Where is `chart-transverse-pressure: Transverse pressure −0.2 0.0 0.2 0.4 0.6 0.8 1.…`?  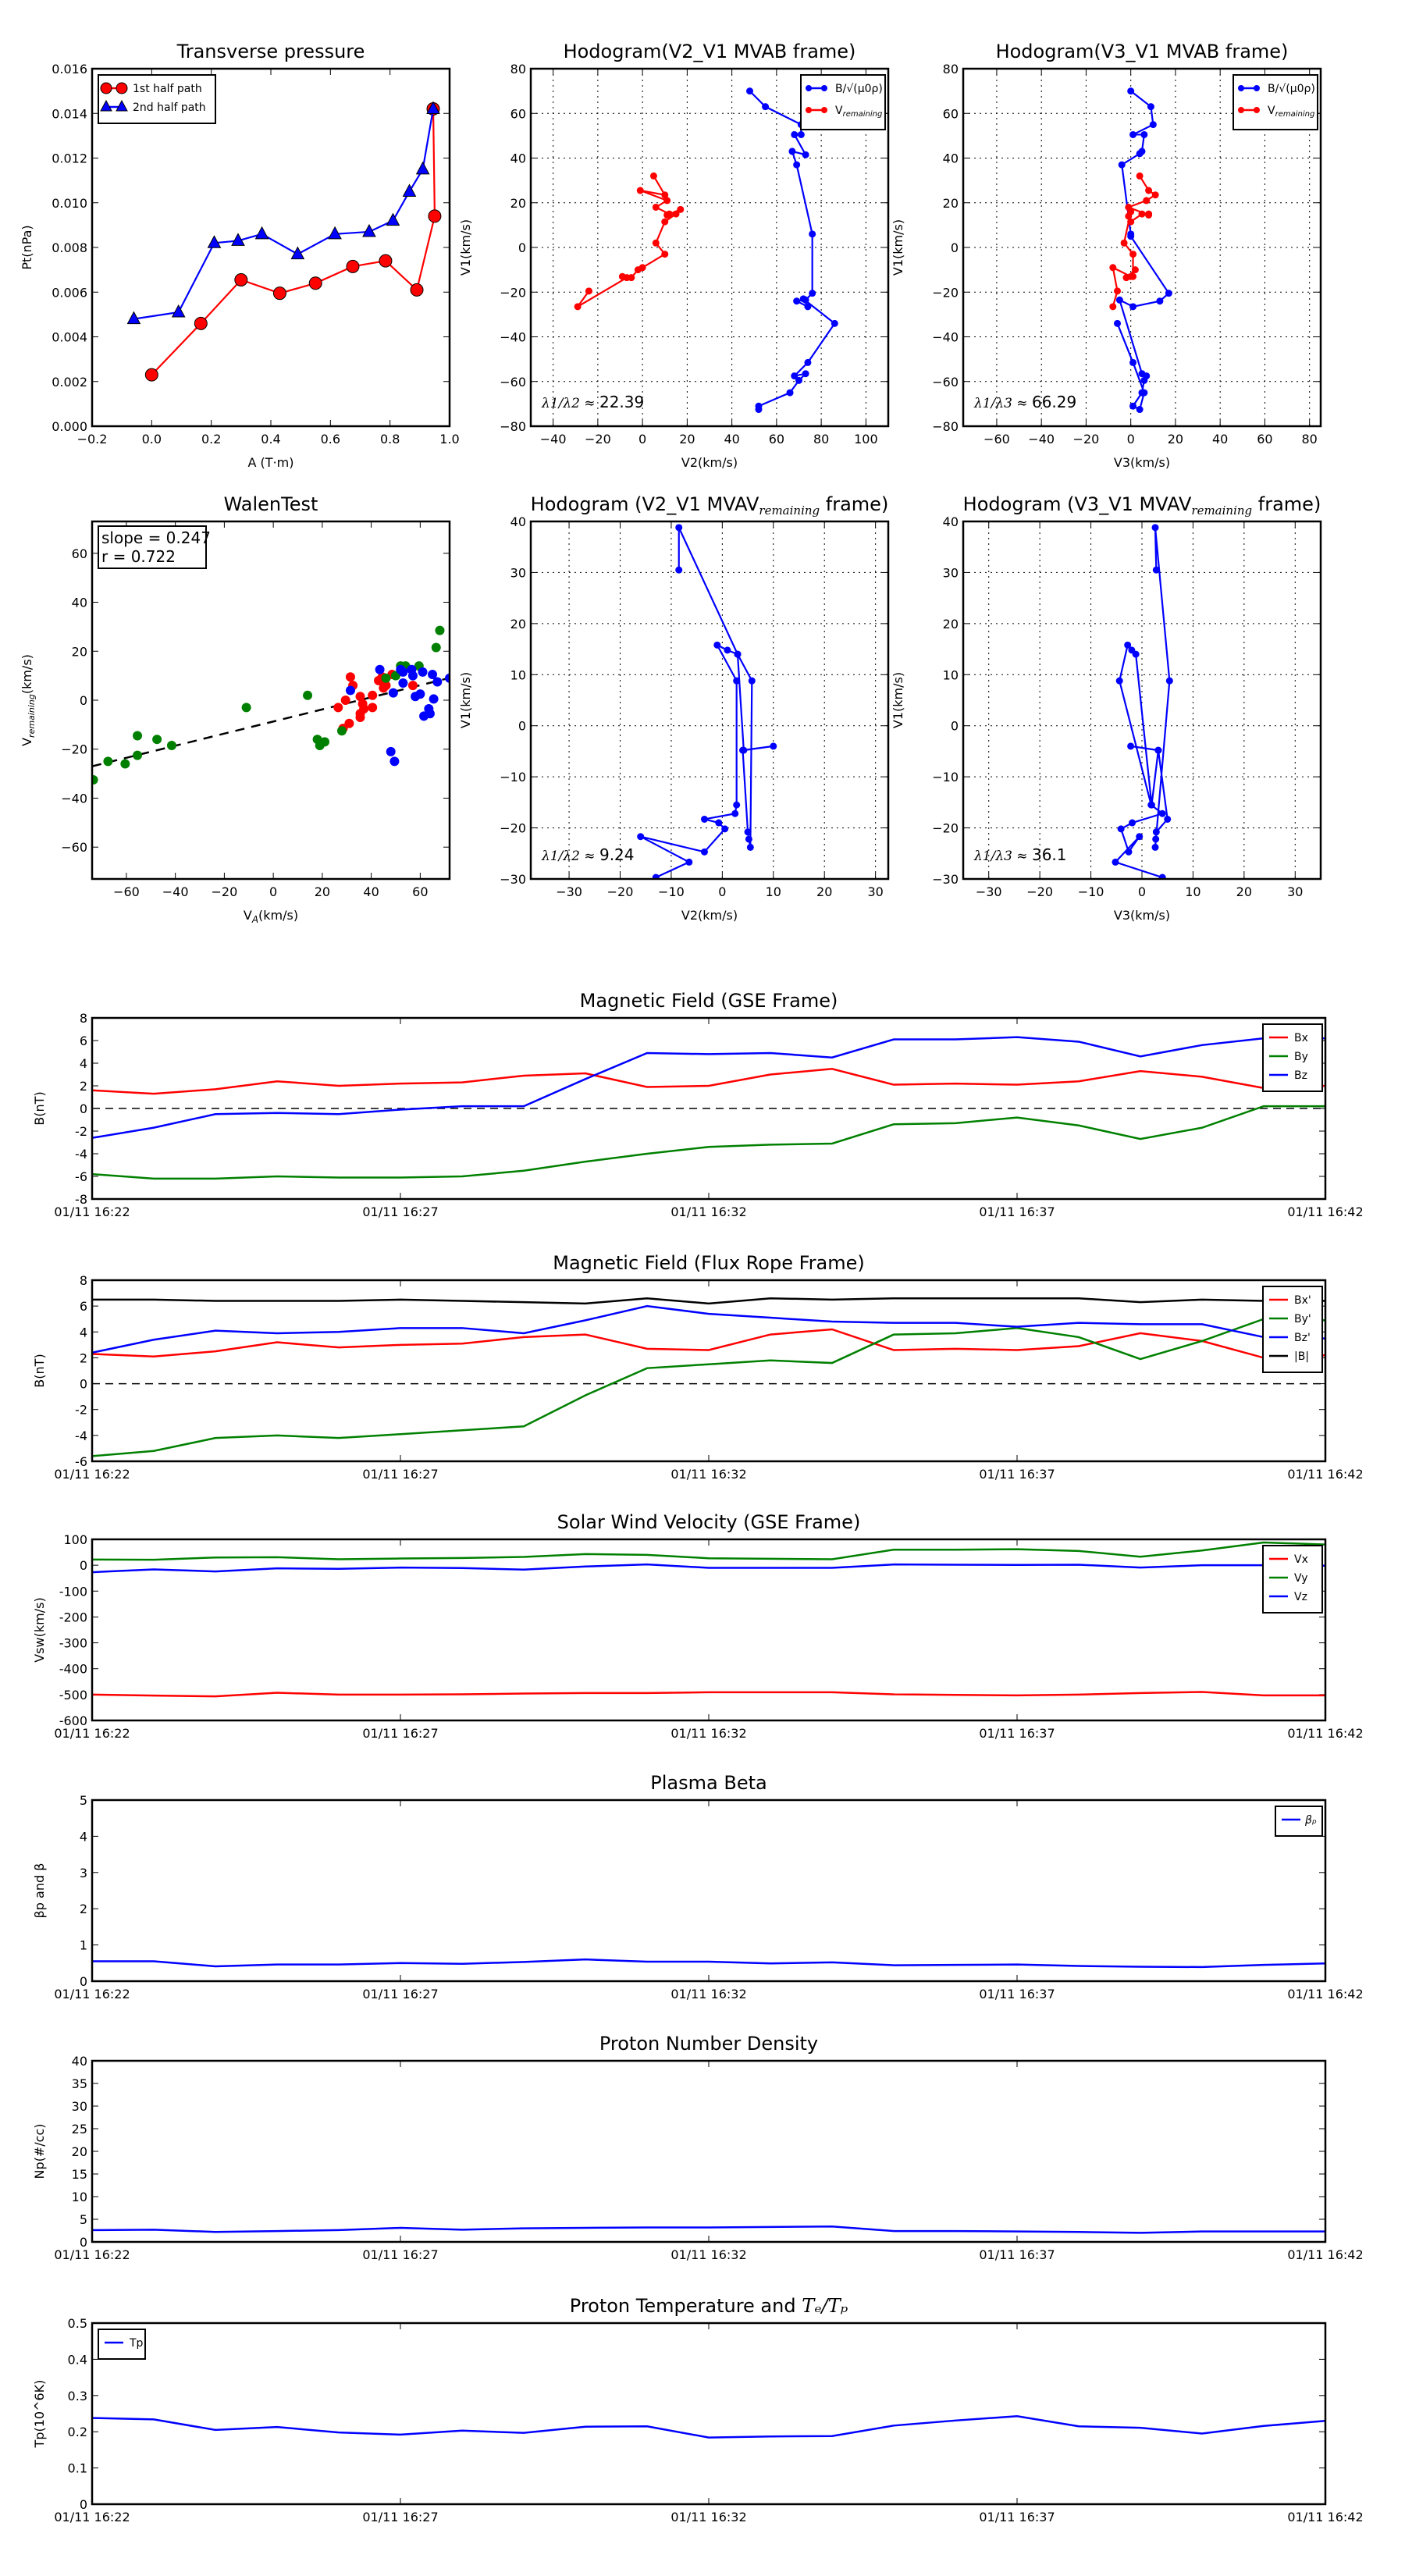 chart-transverse-pressure: Transverse pressure −0.2 0.0 0.2 0.4 0.6 0.8 1.… is located at coordinates (240, 255).